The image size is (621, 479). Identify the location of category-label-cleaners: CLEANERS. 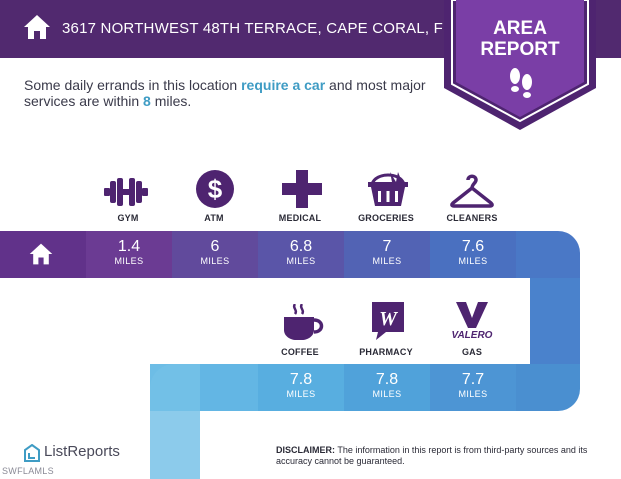
(472, 218).